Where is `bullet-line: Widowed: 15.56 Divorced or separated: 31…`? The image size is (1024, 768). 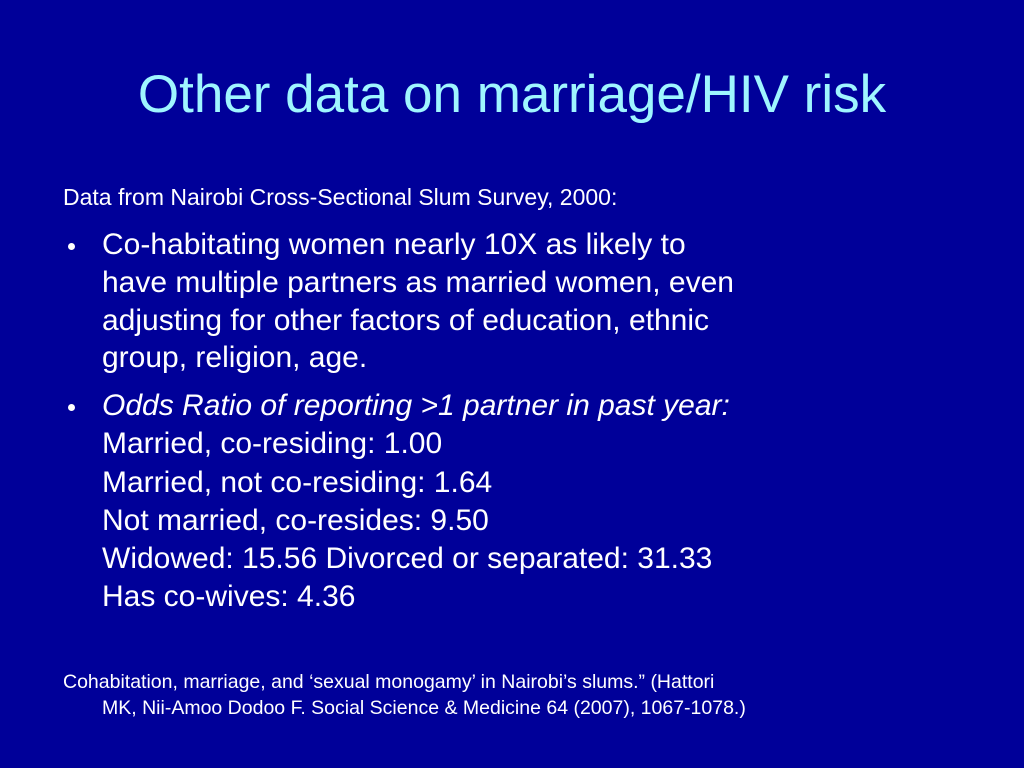 bullet-line: Widowed: 15.56 Divorced or separated: 31… is located at coordinates (407, 558).